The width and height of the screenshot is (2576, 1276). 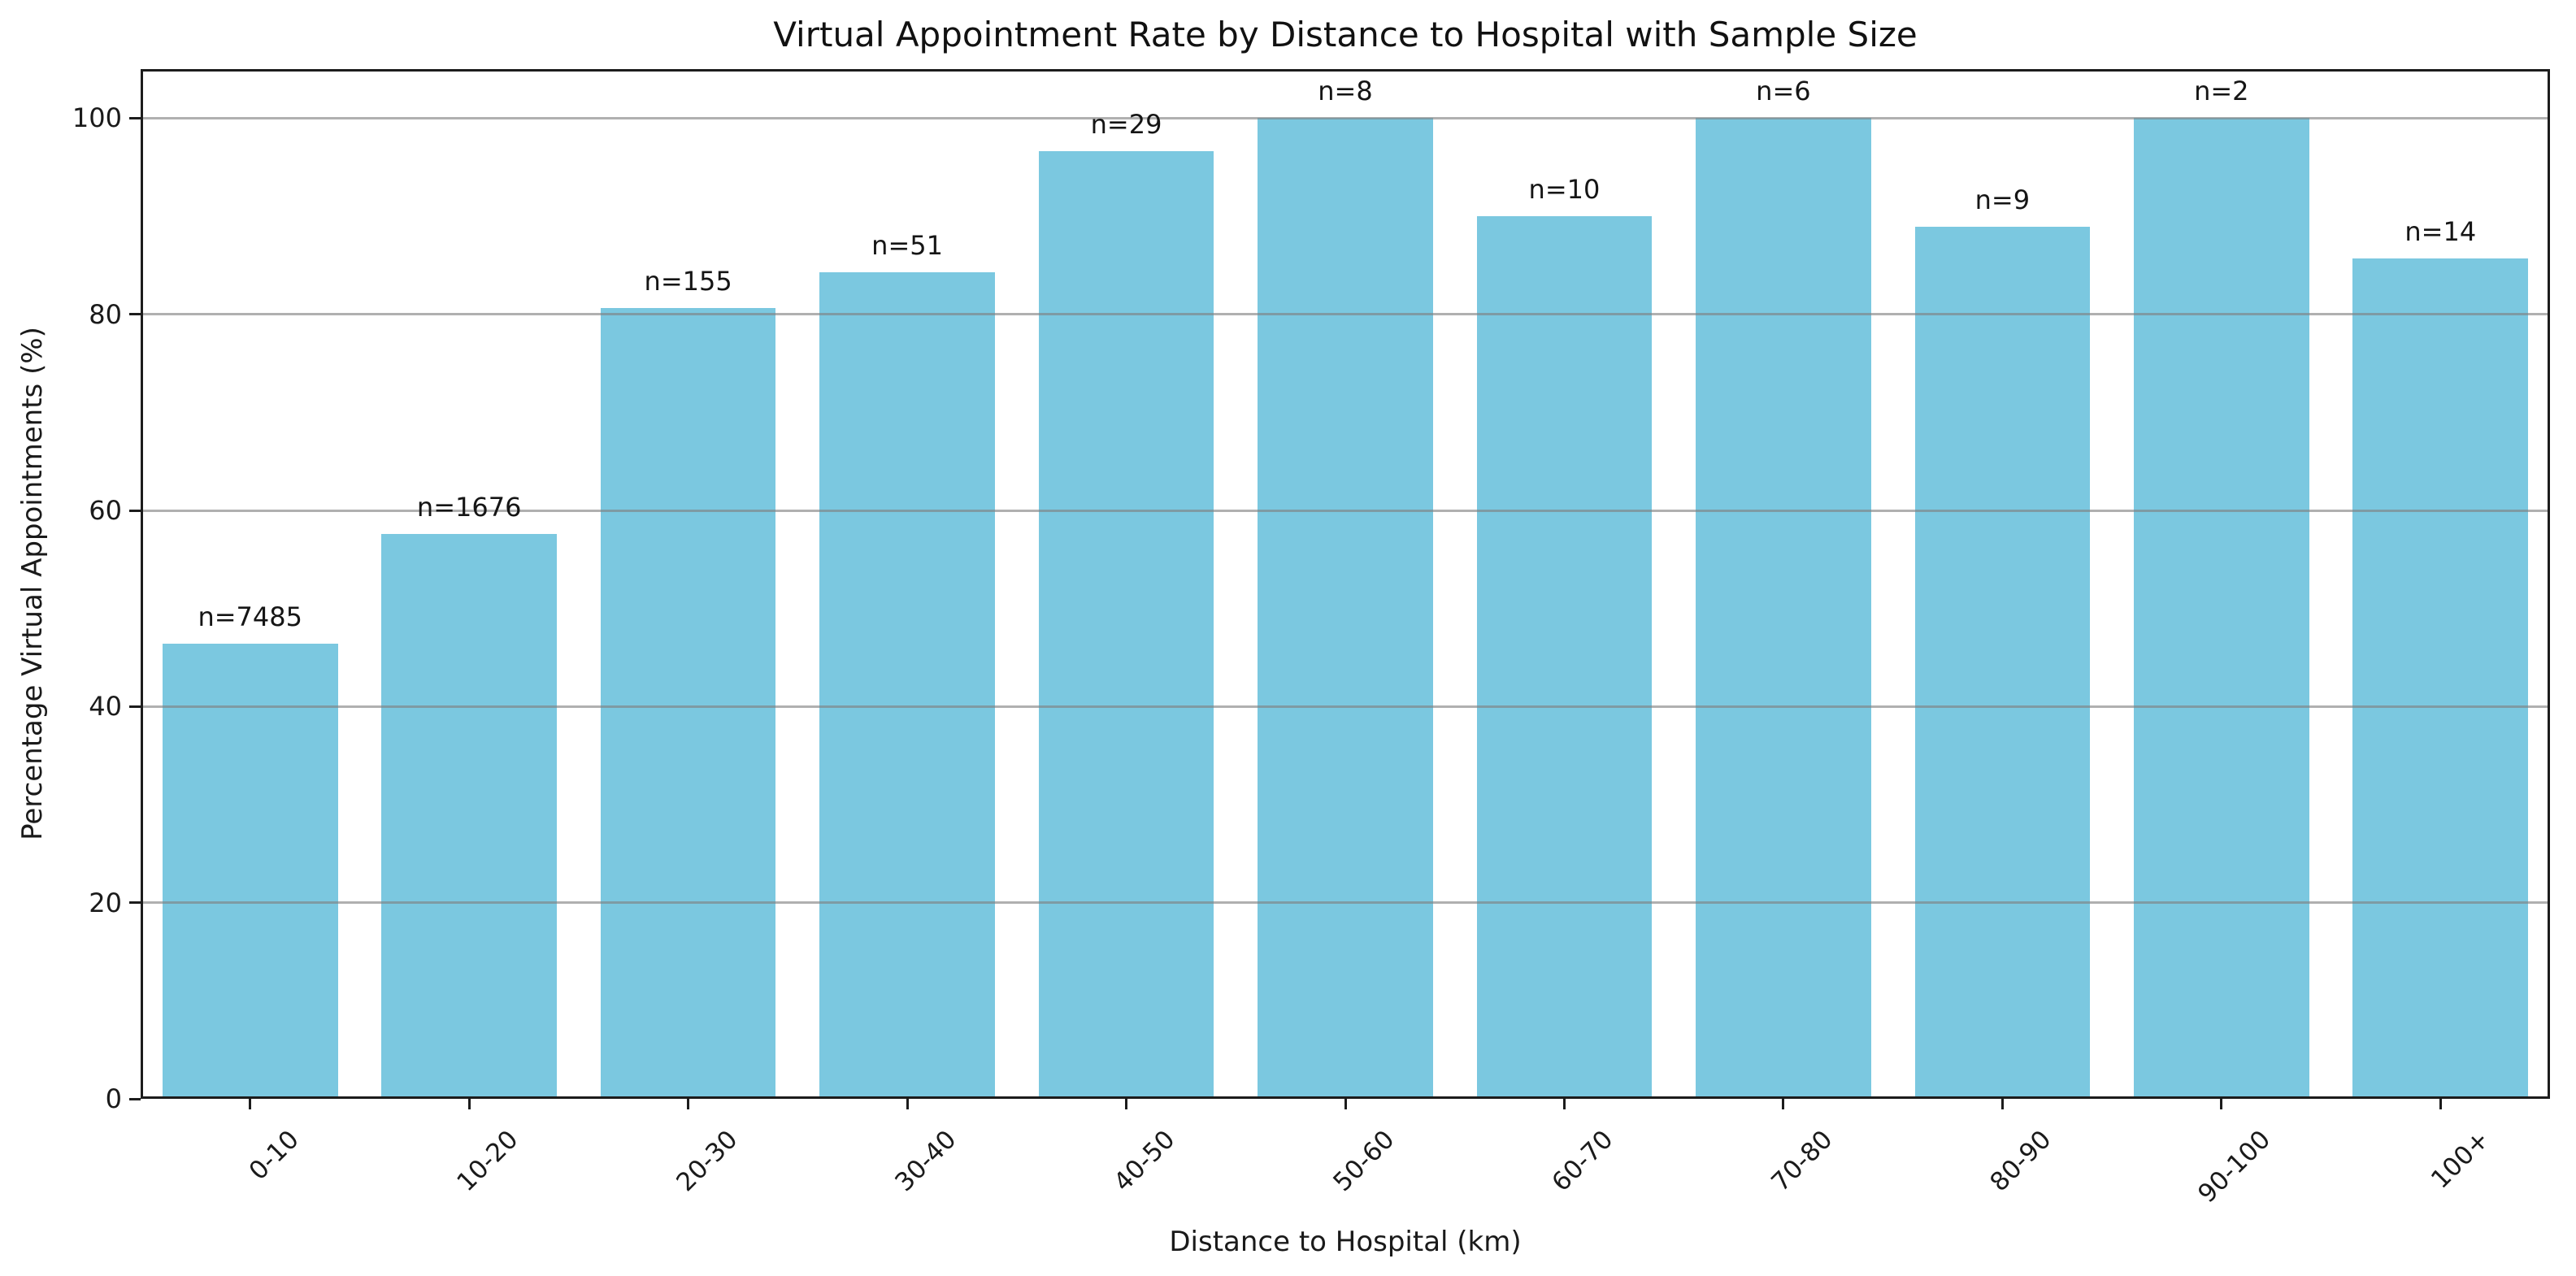 What do you see at coordinates (2440, 678) in the screenshot?
I see `bar-100+` at bounding box center [2440, 678].